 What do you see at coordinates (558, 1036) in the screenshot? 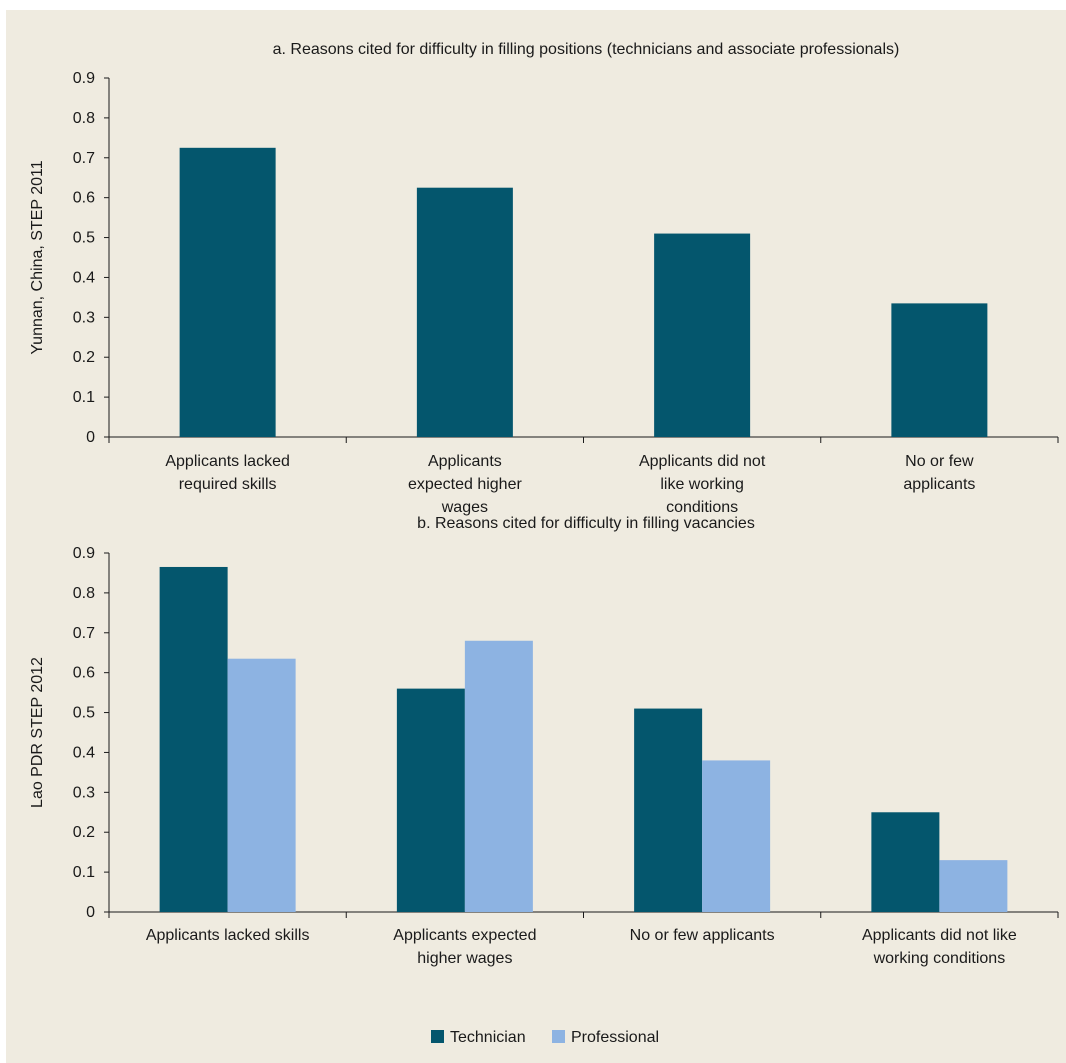
I see `legend-swatch-professional` at bounding box center [558, 1036].